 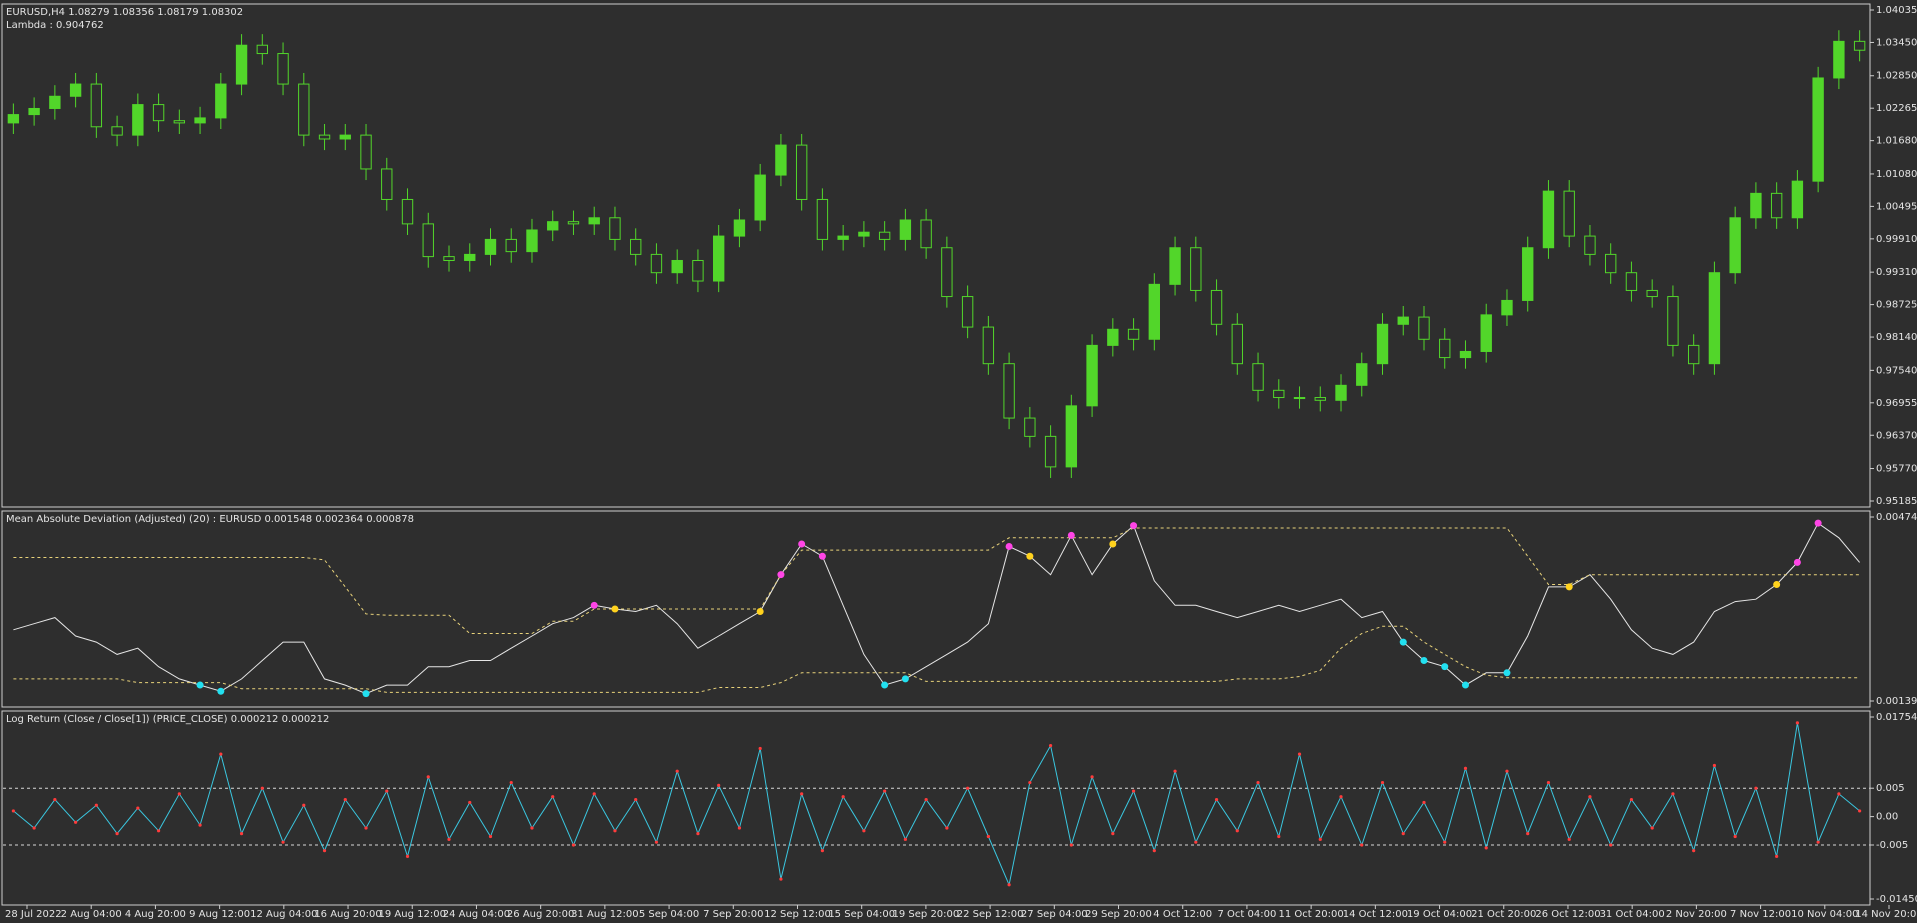 I want to click on x-tick-label: 29 Sep 20:00, so click(x=1118, y=914).